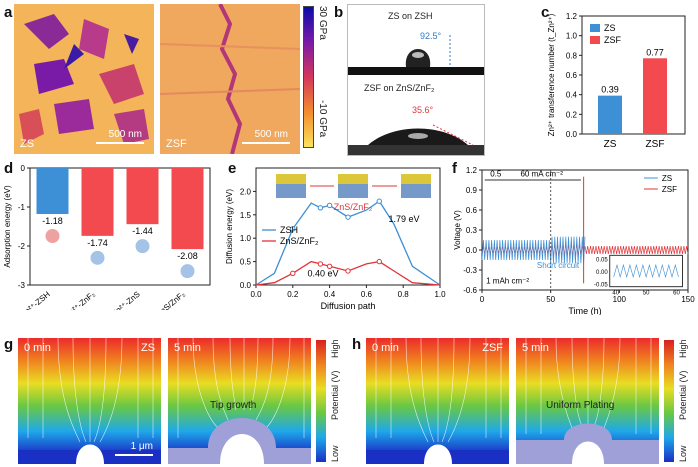  Describe the element at coordinates (80, 300) in the screenshot. I see `xtick-label-d-1: Zn²⁺-ZnF₂` at that location.